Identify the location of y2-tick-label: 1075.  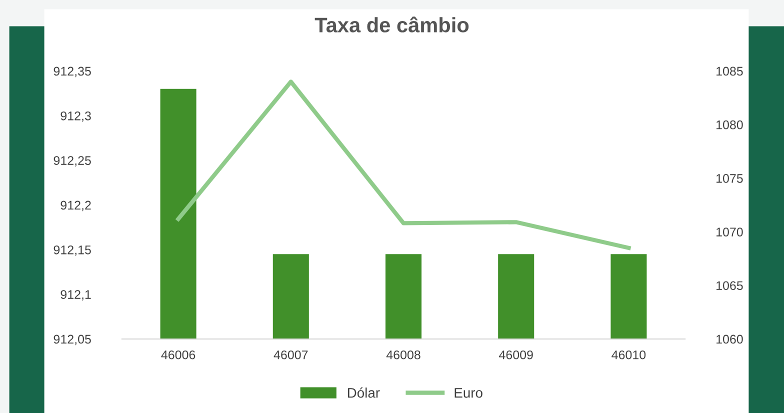
(729, 178).